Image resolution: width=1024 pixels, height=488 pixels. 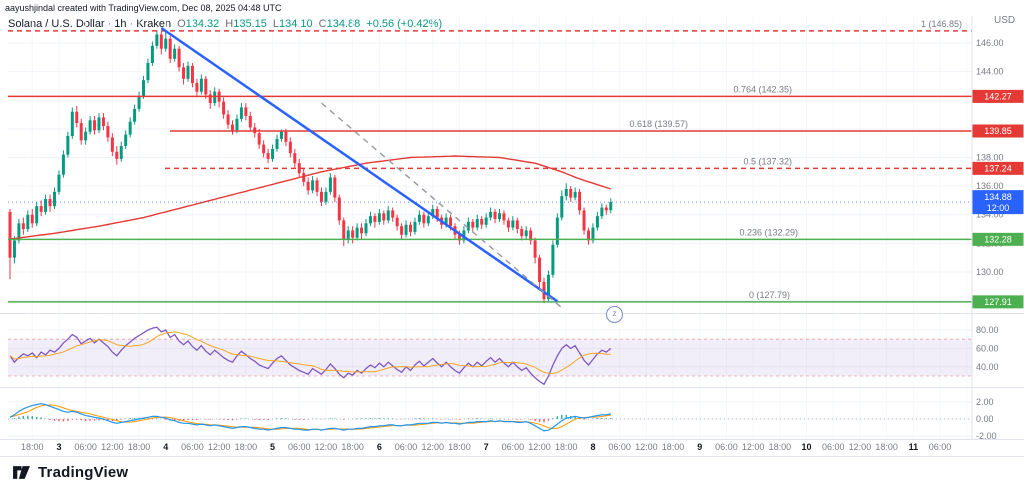 I want to click on svg-text: 2.00, so click(x=985, y=402).